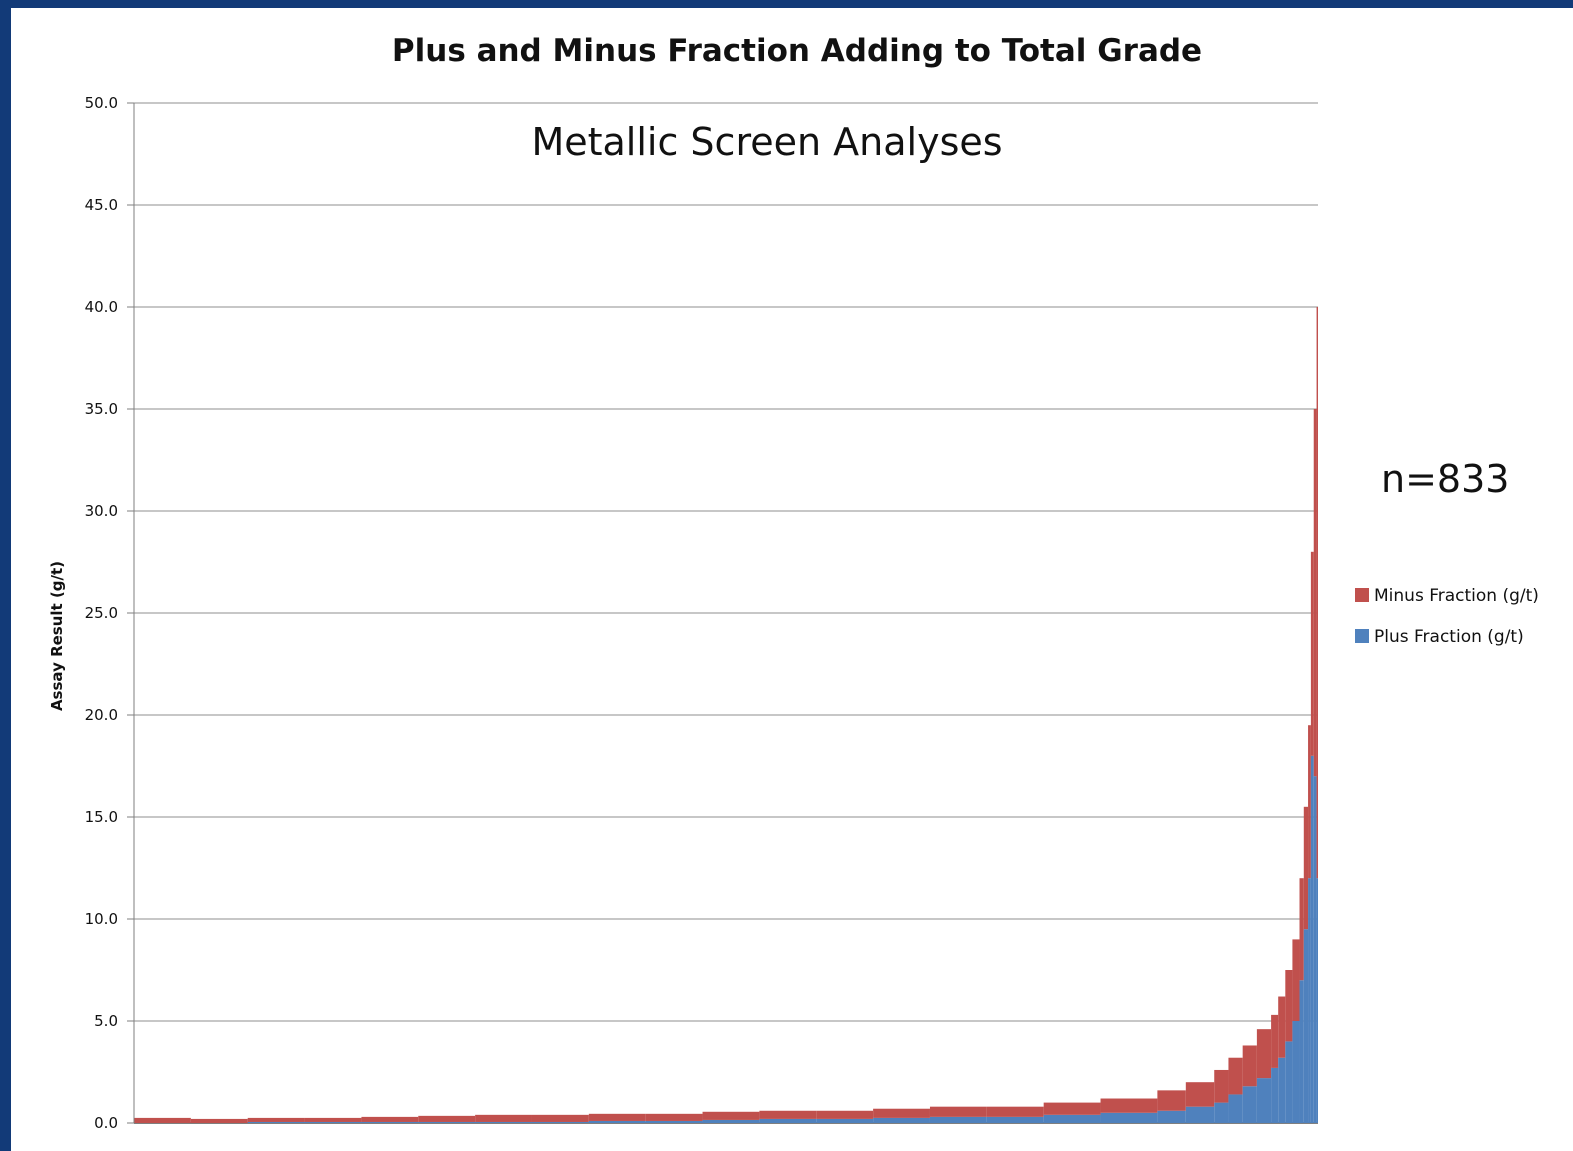 This screenshot has width=1573, height=1151. What do you see at coordinates (101, 817) in the screenshot?
I see `y-tick-label-15.0: 15.0` at bounding box center [101, 817].